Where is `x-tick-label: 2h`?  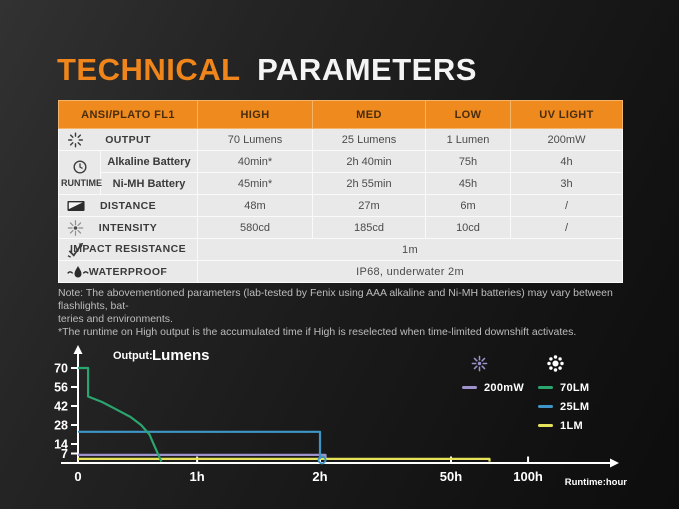 x-tick-label: 2h is located at coordinates (319, 476).